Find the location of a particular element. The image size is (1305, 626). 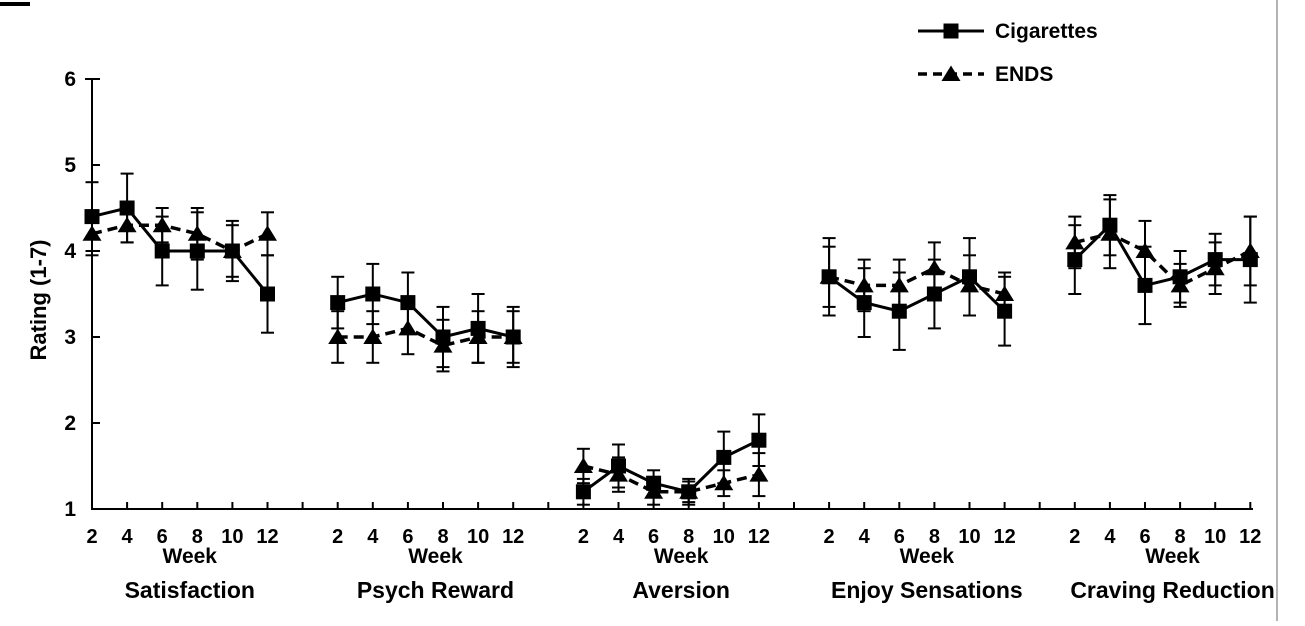

panel-title: Enjoy Sensations is located at coordinates (927, 590).